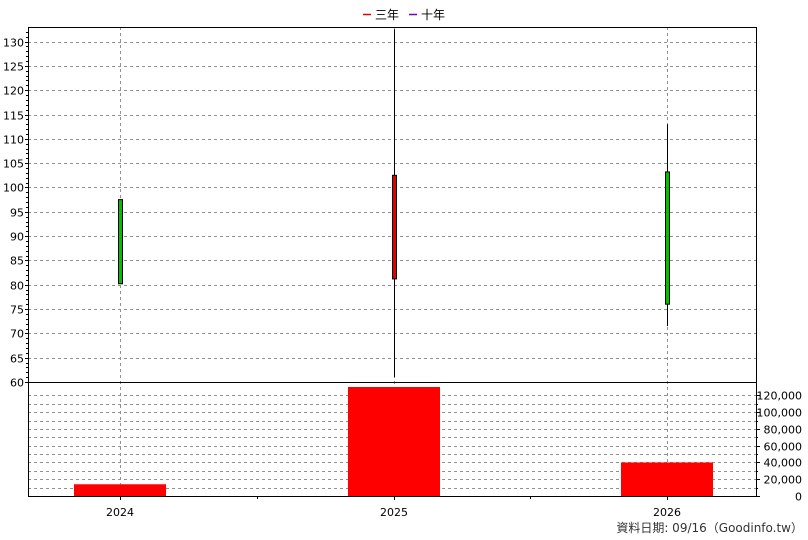 This screenshot has height=540, width=808. I want to click on price-tick-label: 125, so click(13, 67).